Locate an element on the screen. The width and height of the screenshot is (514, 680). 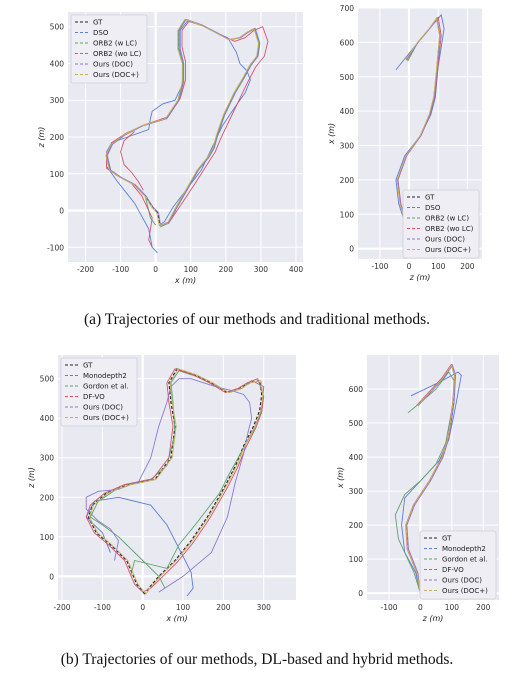
y-tick-label: -100 is located at coordinates (55, 247).